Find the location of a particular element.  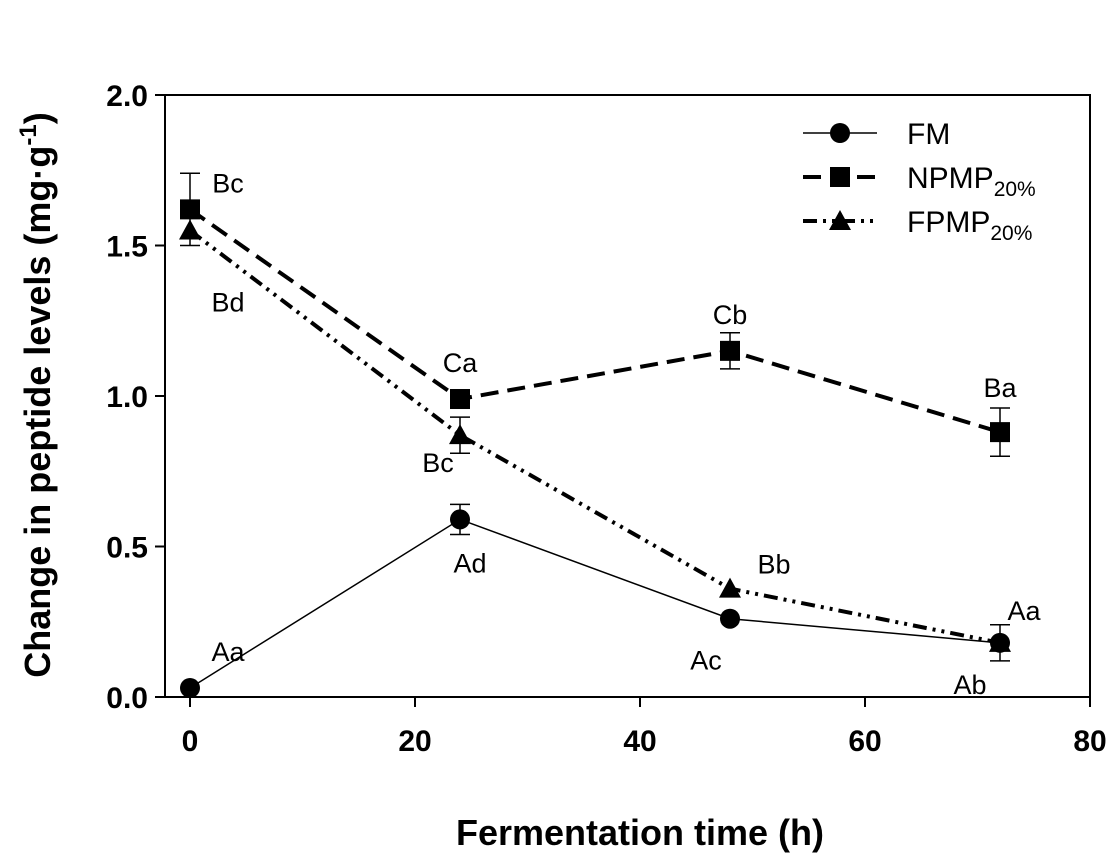

data-label: Ab is located at coordinates (969, 685).